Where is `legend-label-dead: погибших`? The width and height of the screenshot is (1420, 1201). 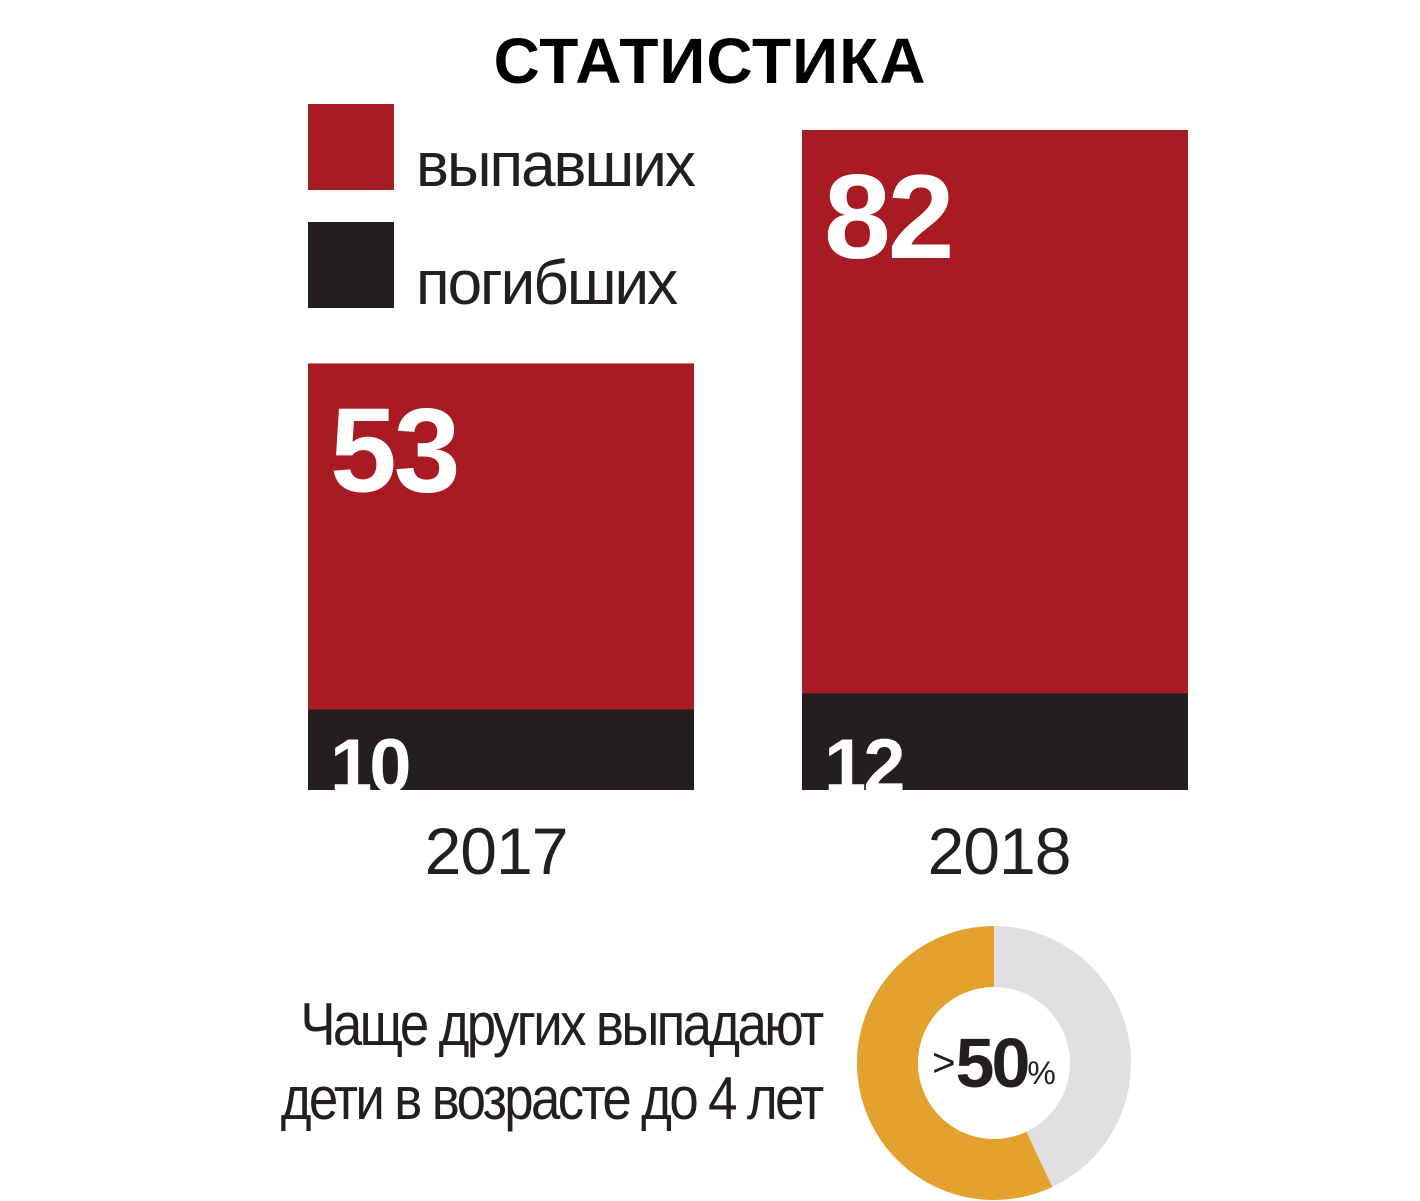 legend-label-dead: погибших is located at coordinates (547, 283).